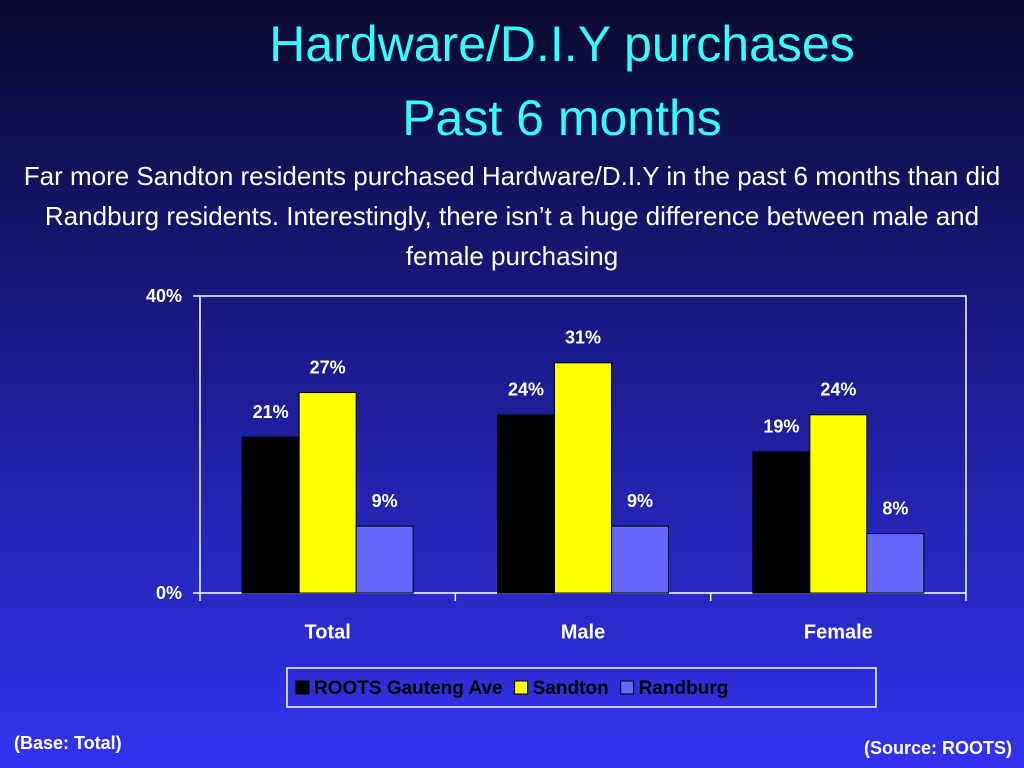 The height and width of the screenshot is (768, 1024). I want to click on value-label: 27%, so click(328, 367).